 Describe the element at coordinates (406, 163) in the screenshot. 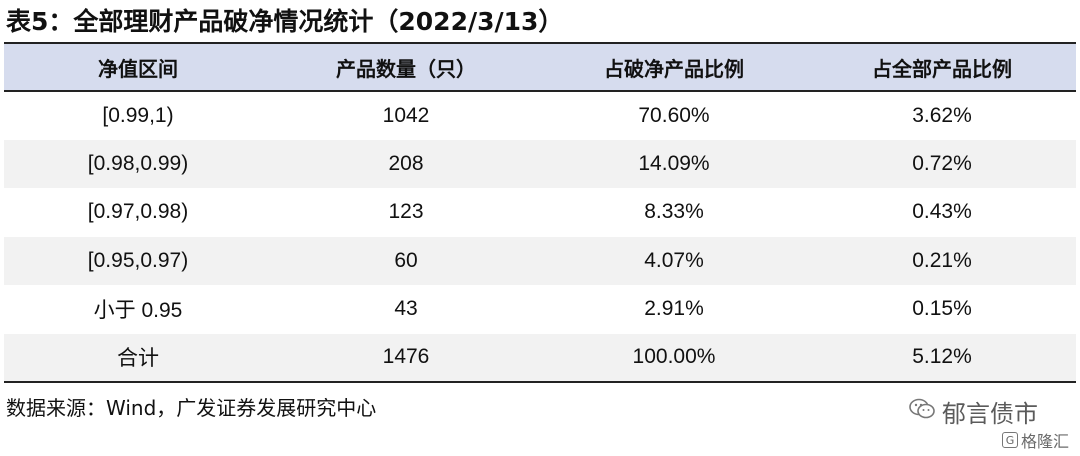

I see `table-cell: 208` at that location.